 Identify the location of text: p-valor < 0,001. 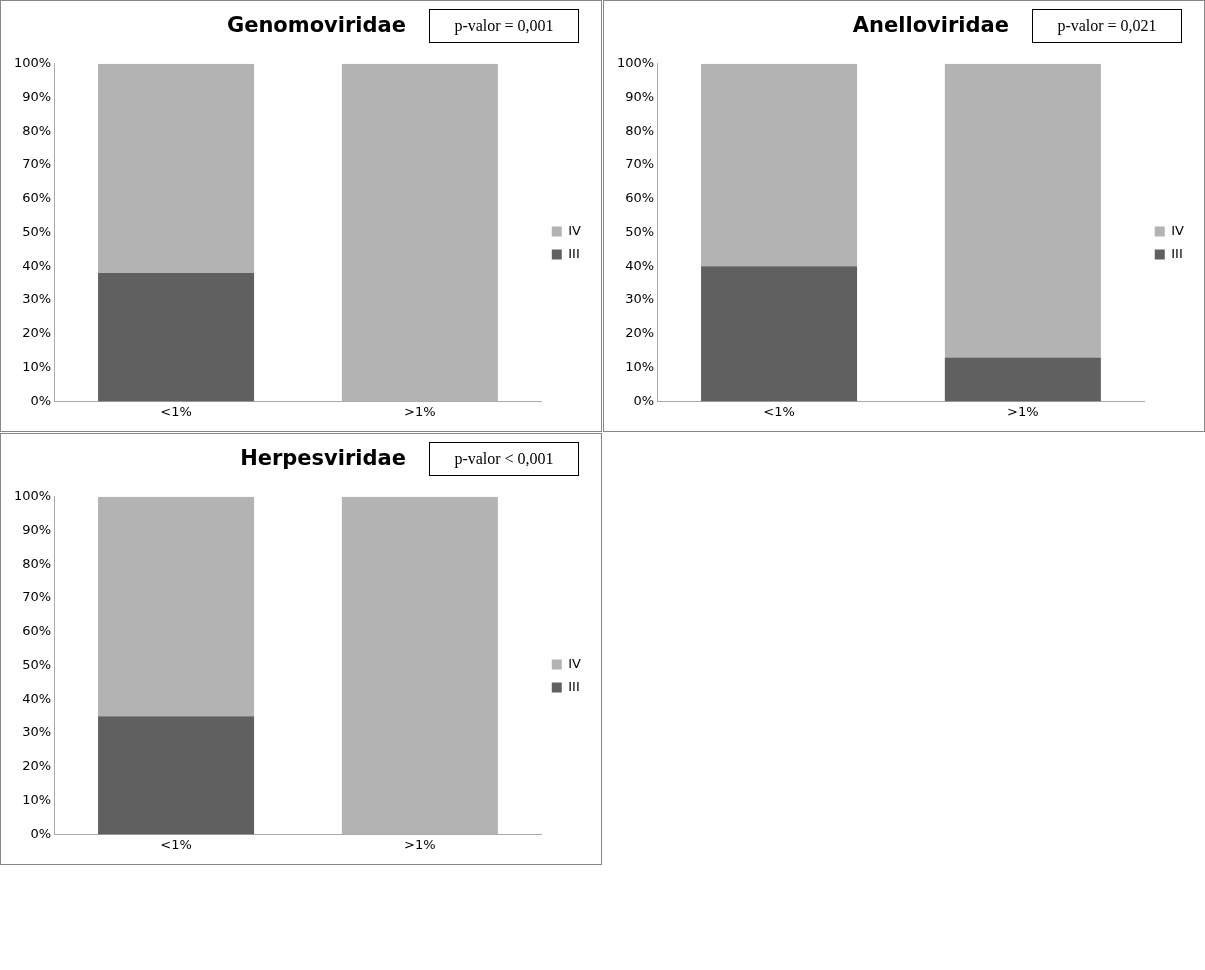
(504, 459).